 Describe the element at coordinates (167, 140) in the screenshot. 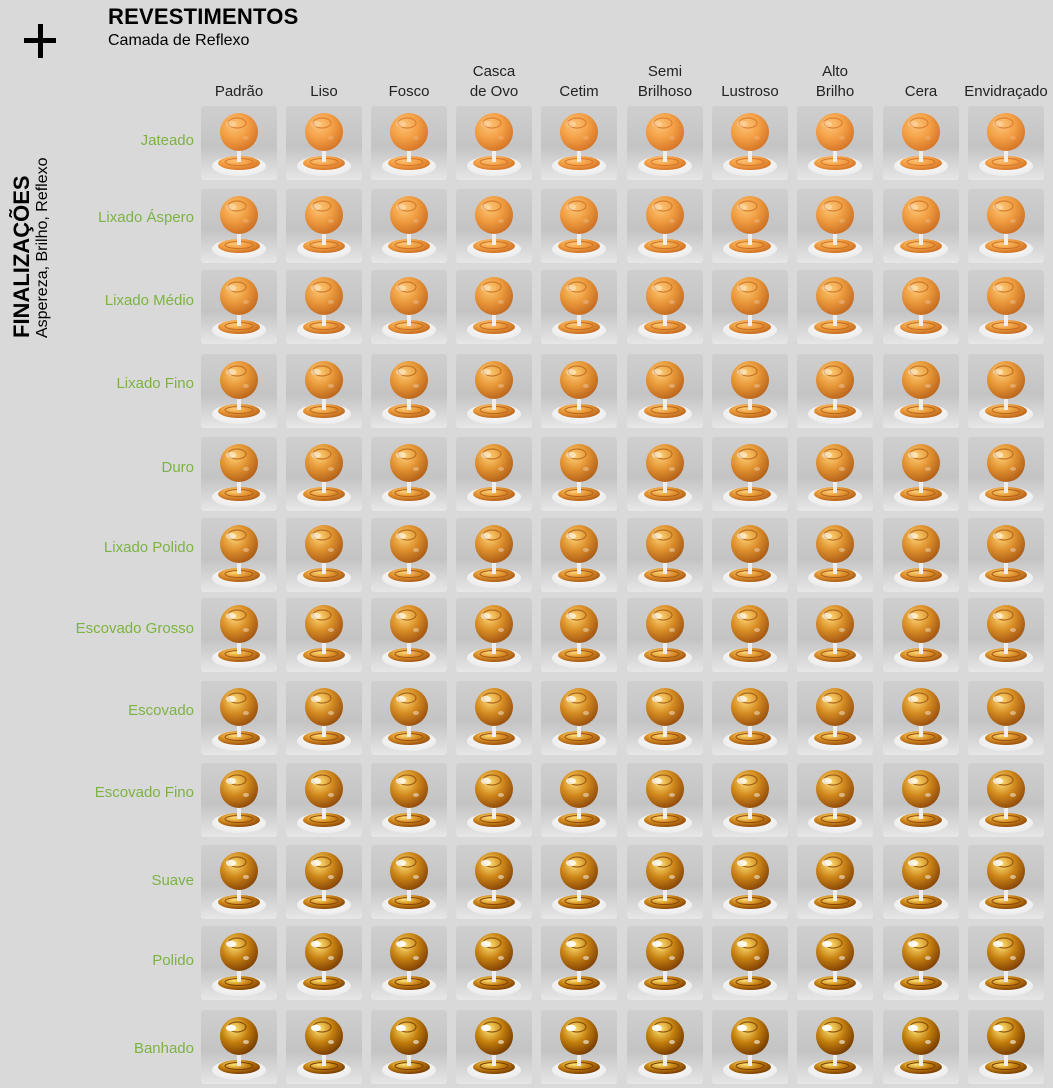

I see `row-label: Jateado` at that location.